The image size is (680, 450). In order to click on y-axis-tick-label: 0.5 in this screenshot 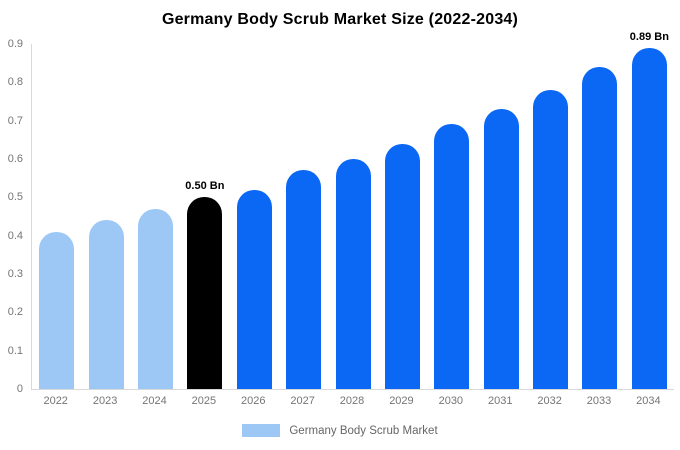, I will do `click(15, 197)`.